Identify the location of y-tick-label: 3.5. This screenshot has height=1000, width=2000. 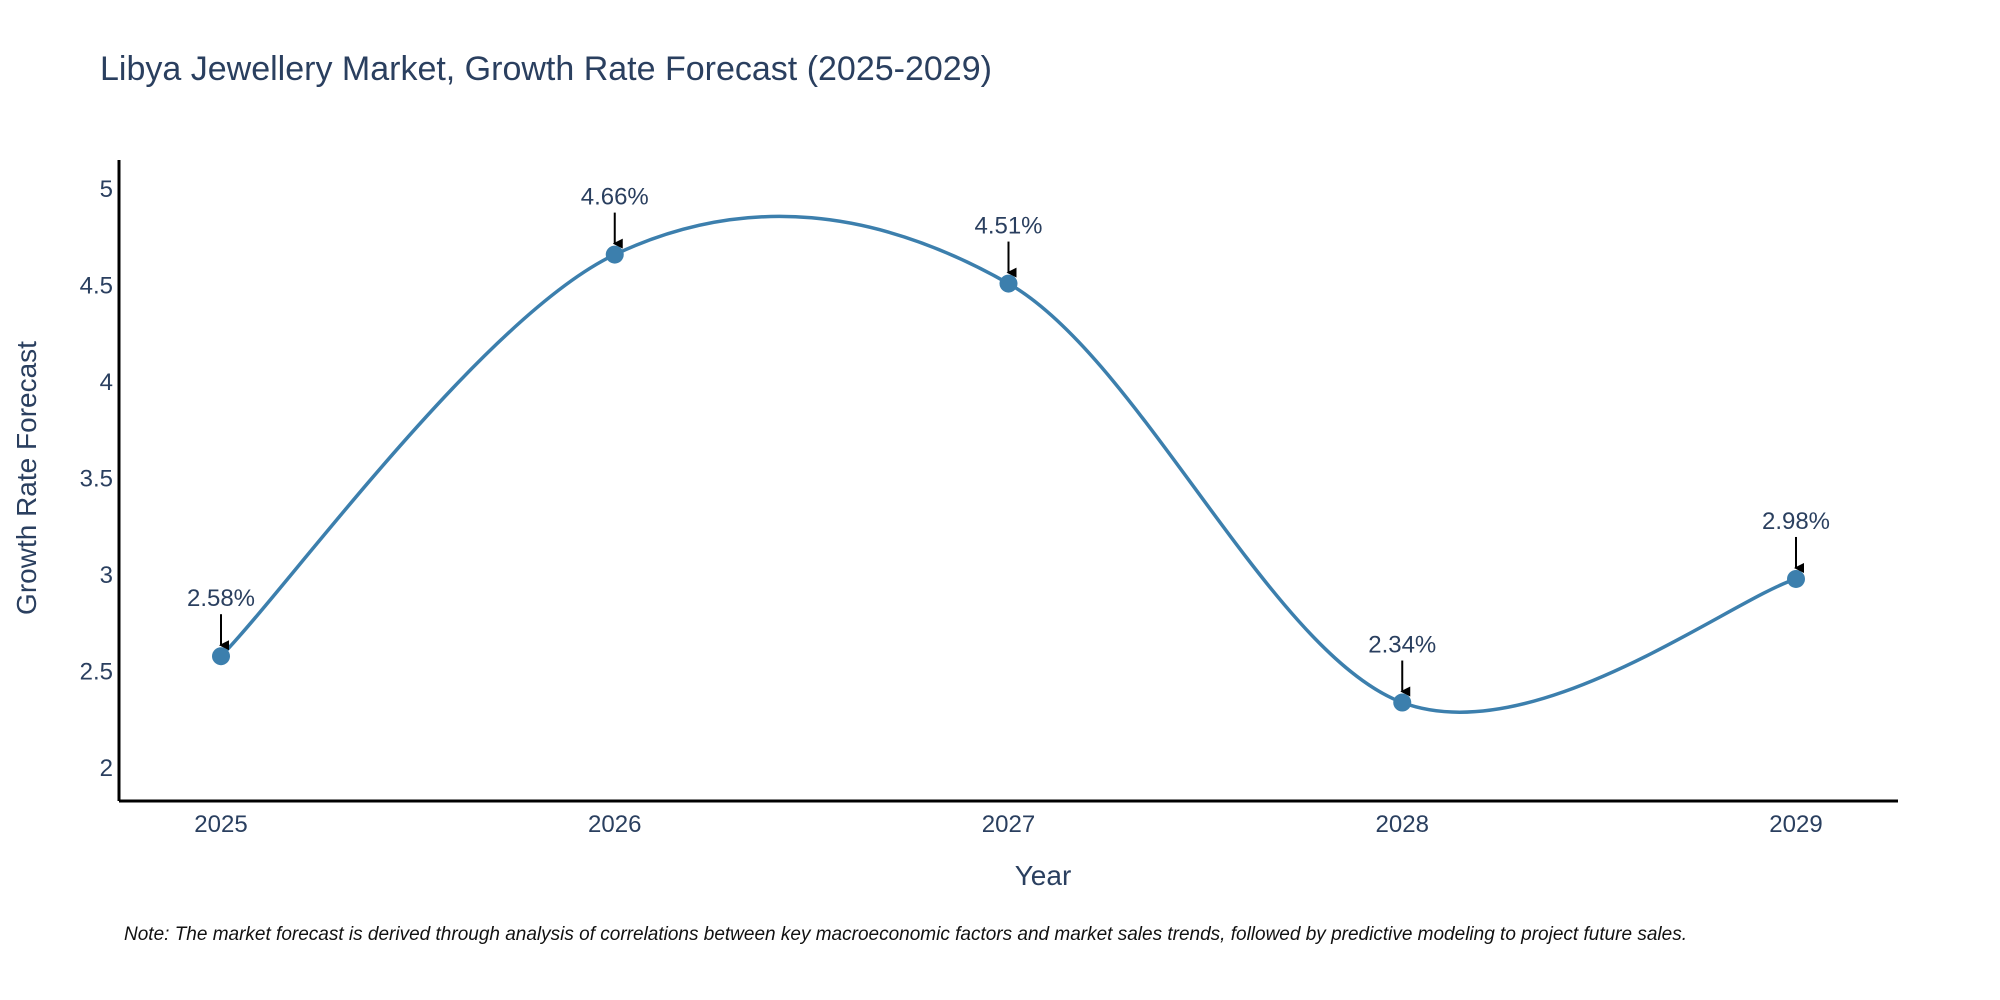
(96, 479).